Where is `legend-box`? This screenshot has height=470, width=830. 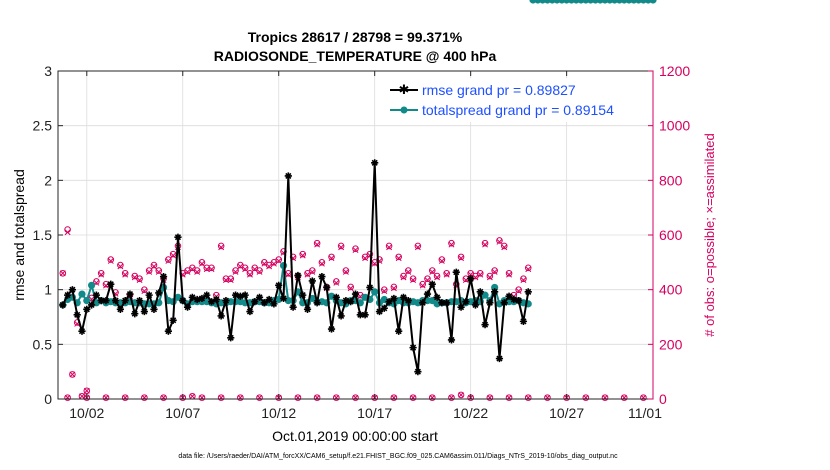
legend-box is located at coordinates (517, 100).